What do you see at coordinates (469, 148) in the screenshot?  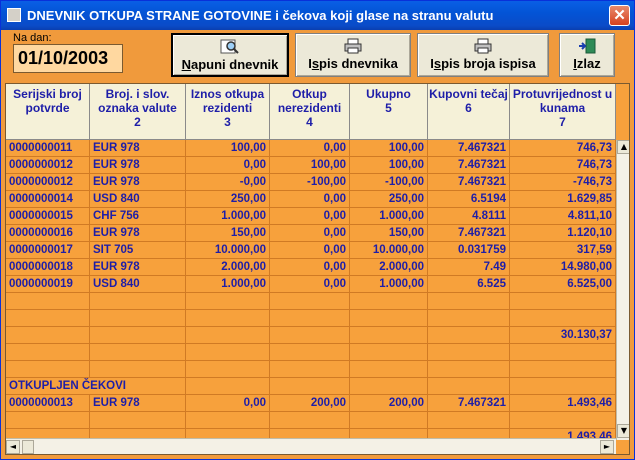 I see `table-cell: 7.467321` at bounding box center [469, 148].